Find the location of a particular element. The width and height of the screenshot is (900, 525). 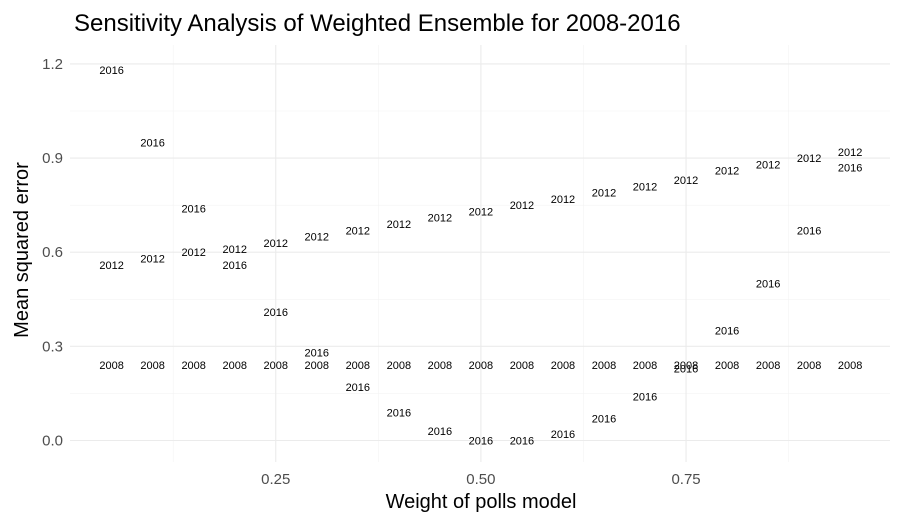

x-tick-labels: 0.25 0.50 0.75 is located at coordinates (481, 479).